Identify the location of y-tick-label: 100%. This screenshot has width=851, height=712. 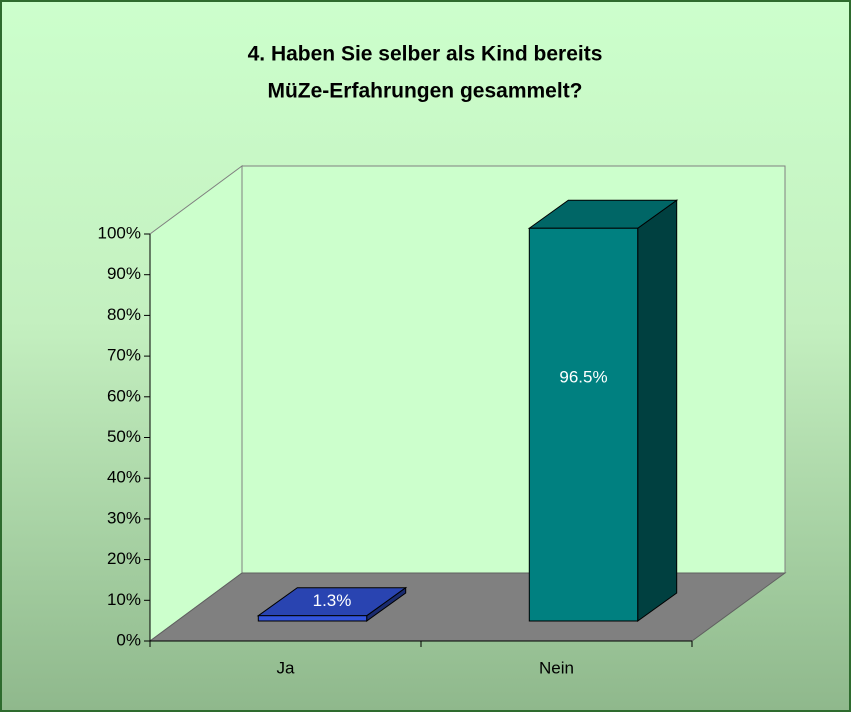
(119, 232).